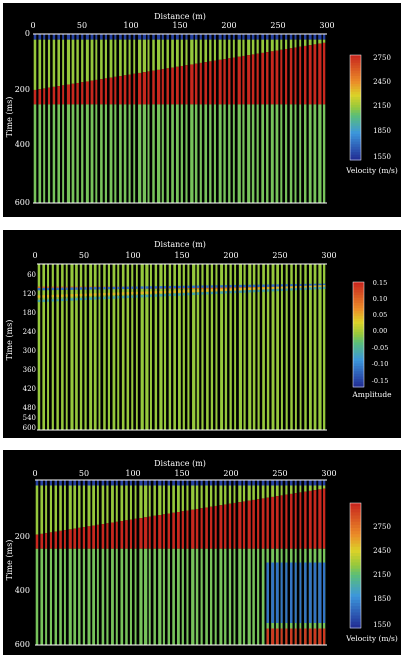 Image resolution: width=404 pixels, height=658 pixels. I want to click on colorbar-tick-label: -0.15, so click(380, 381).